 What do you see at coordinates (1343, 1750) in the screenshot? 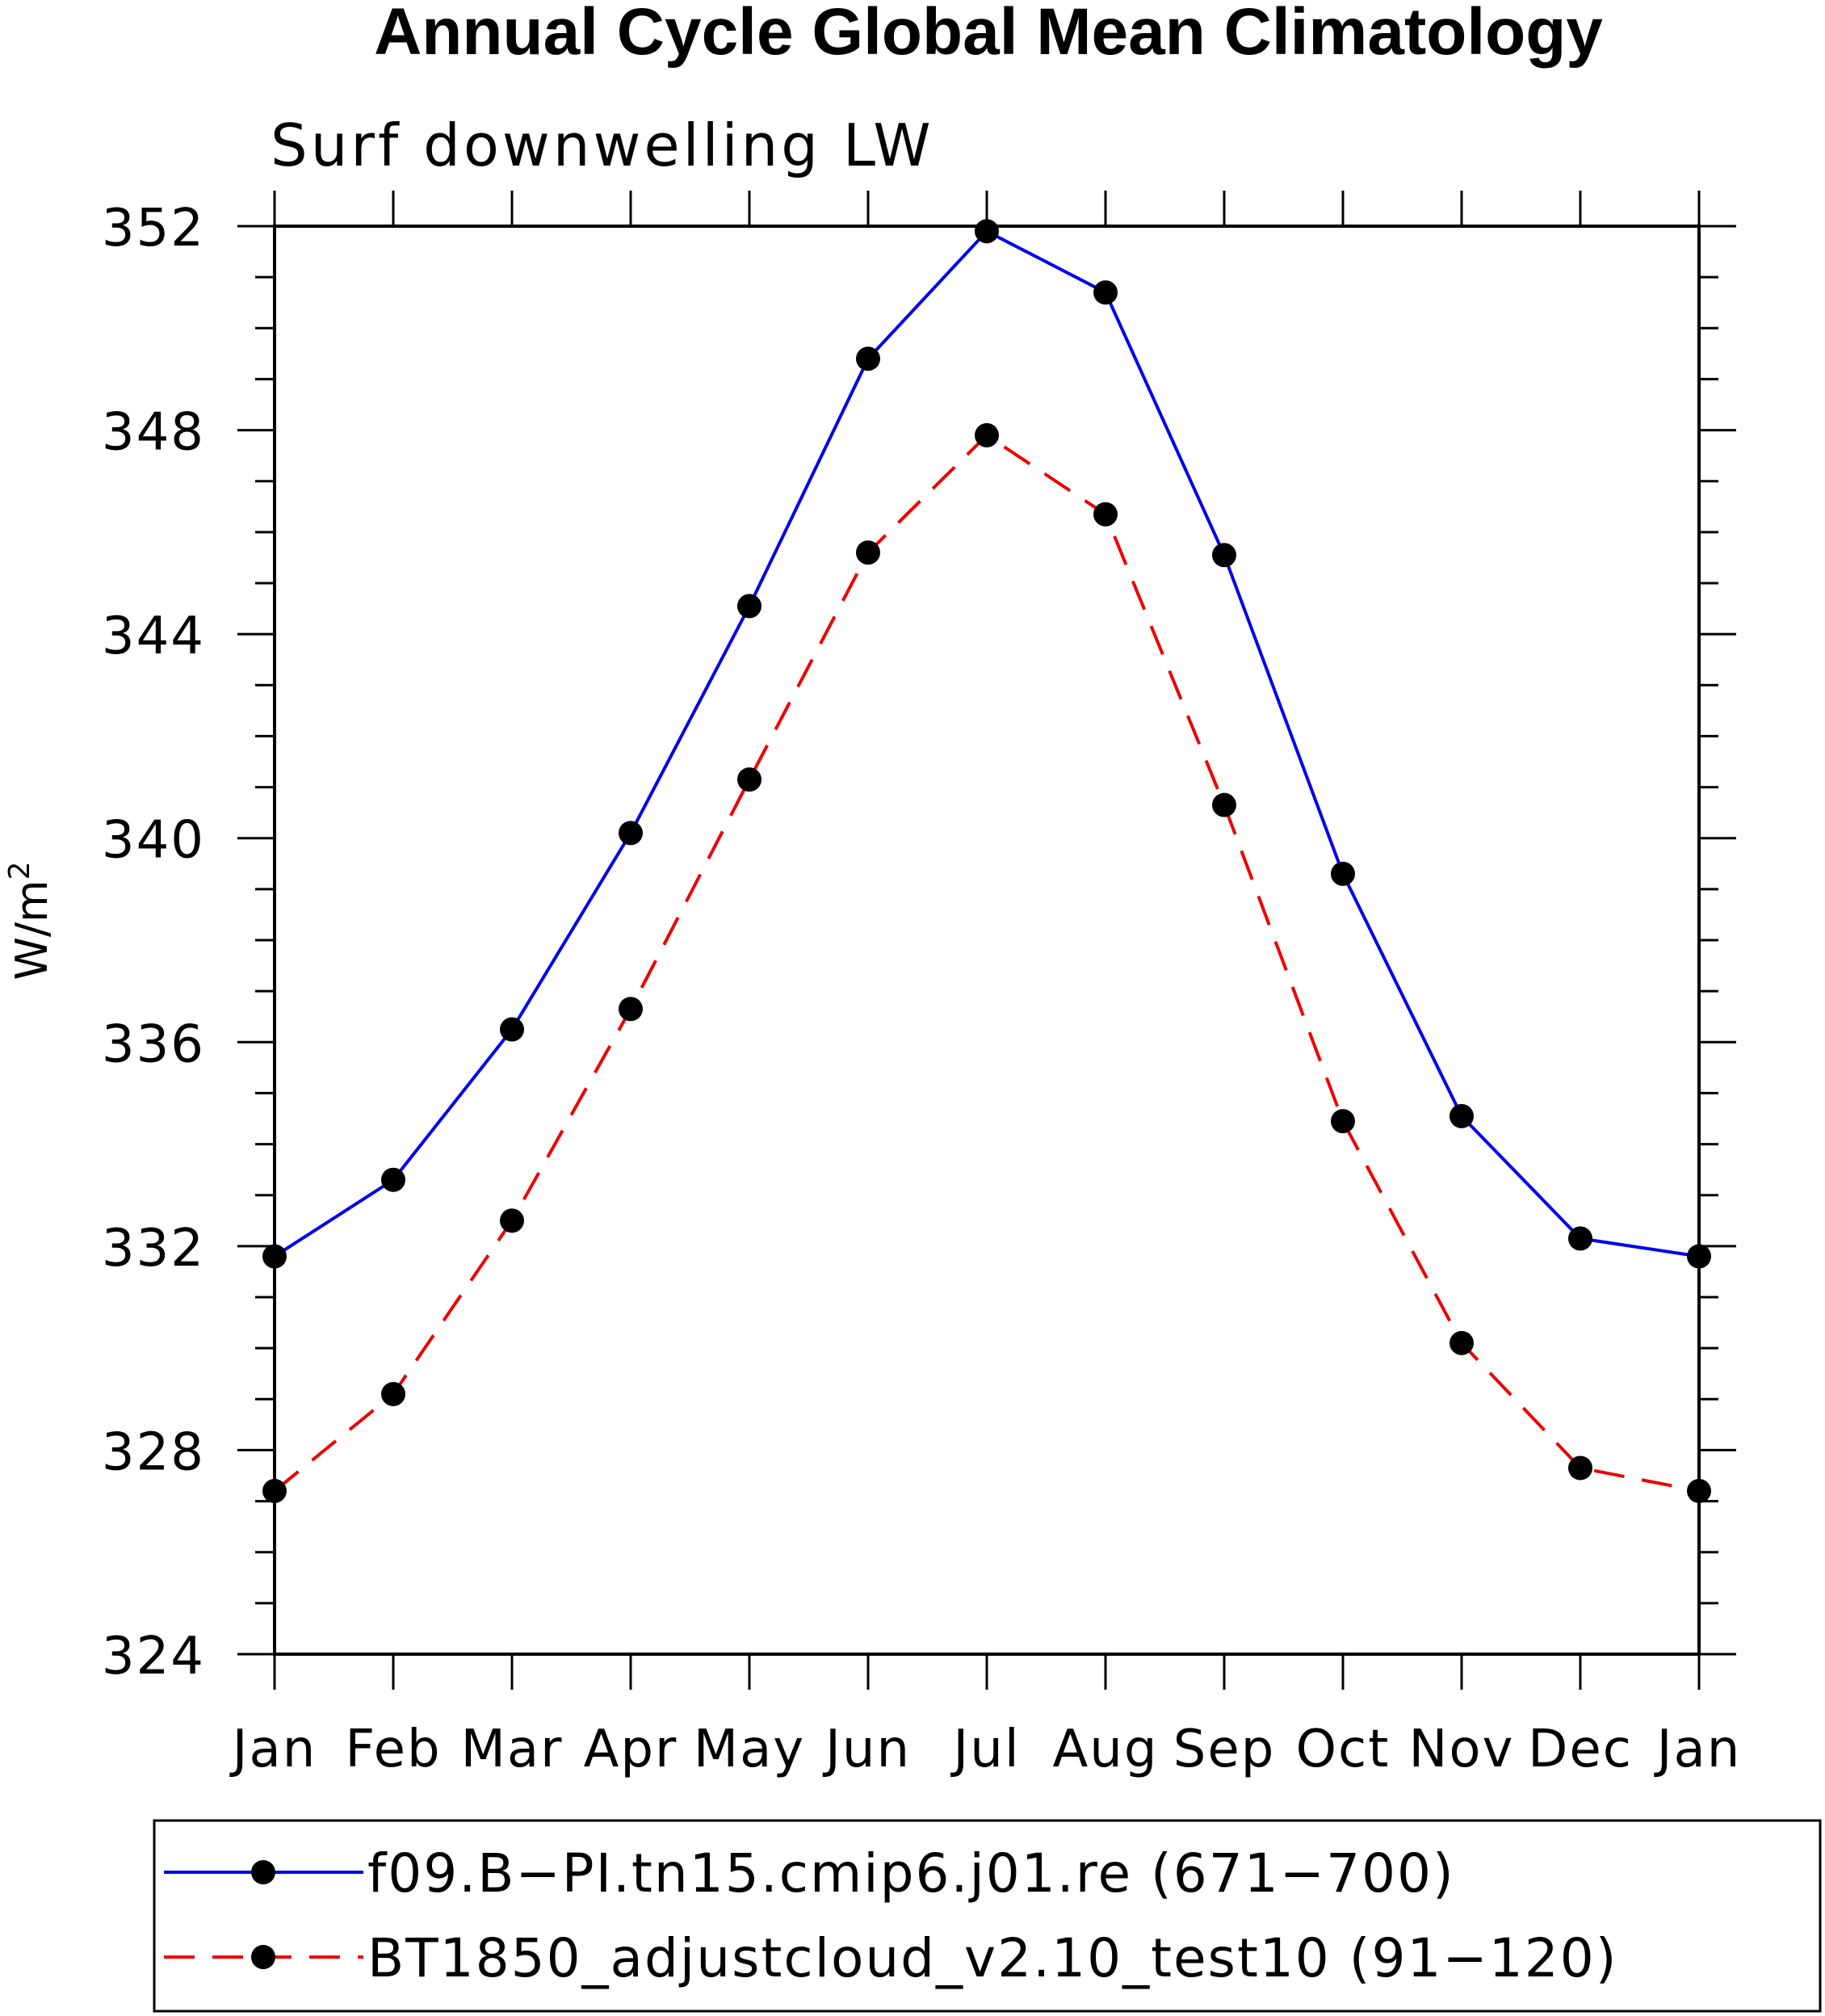
I see `x-tick-label: Oct` at bounding box center [1343, 1750].